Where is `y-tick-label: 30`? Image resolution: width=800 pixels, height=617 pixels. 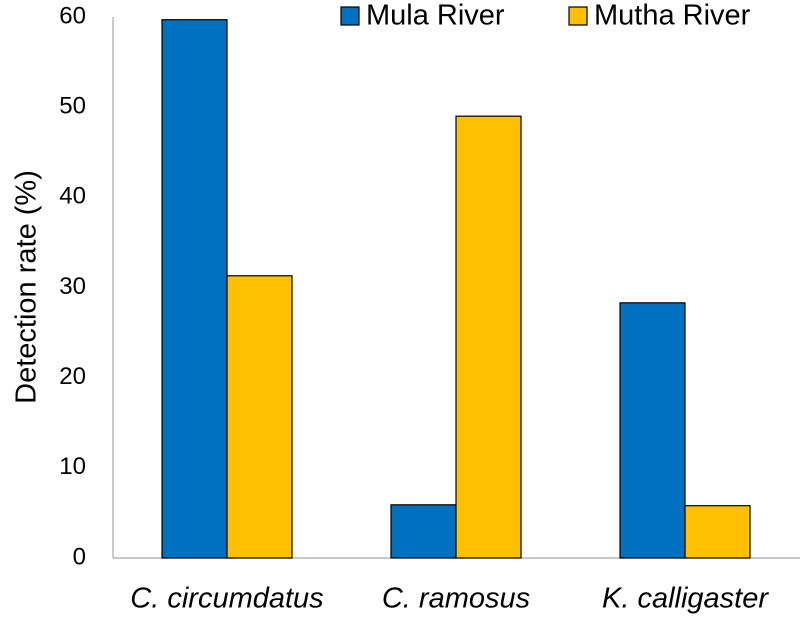 y-tick-label: 30 is located at coordinates (72, 286).